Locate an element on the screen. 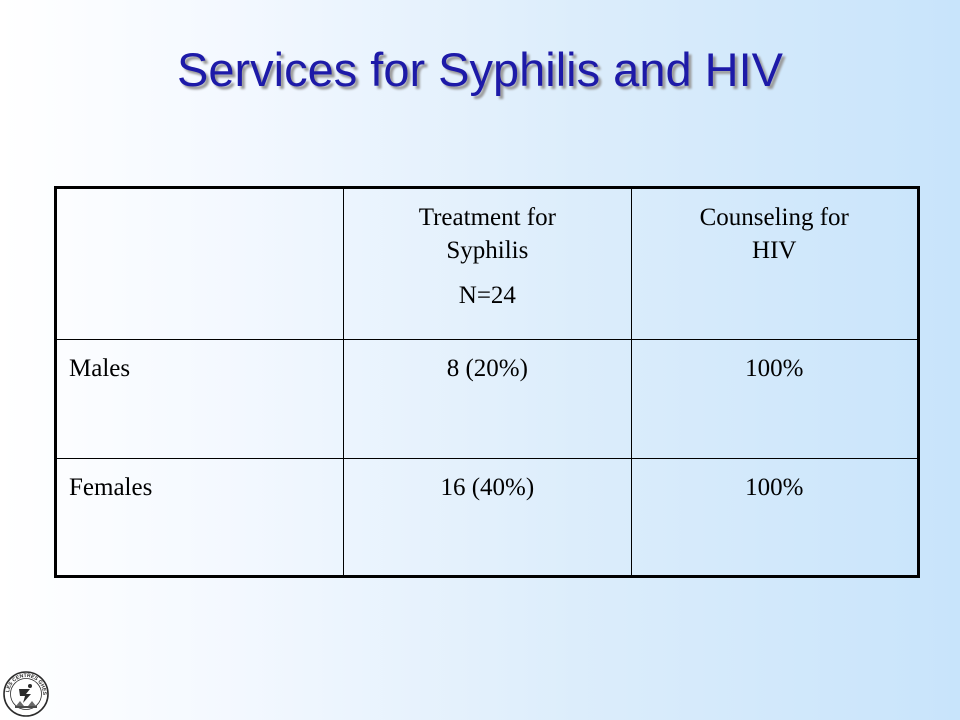 This screenshot has height=720, width=960. header-text: HIV is located at coordinates (774, 251).